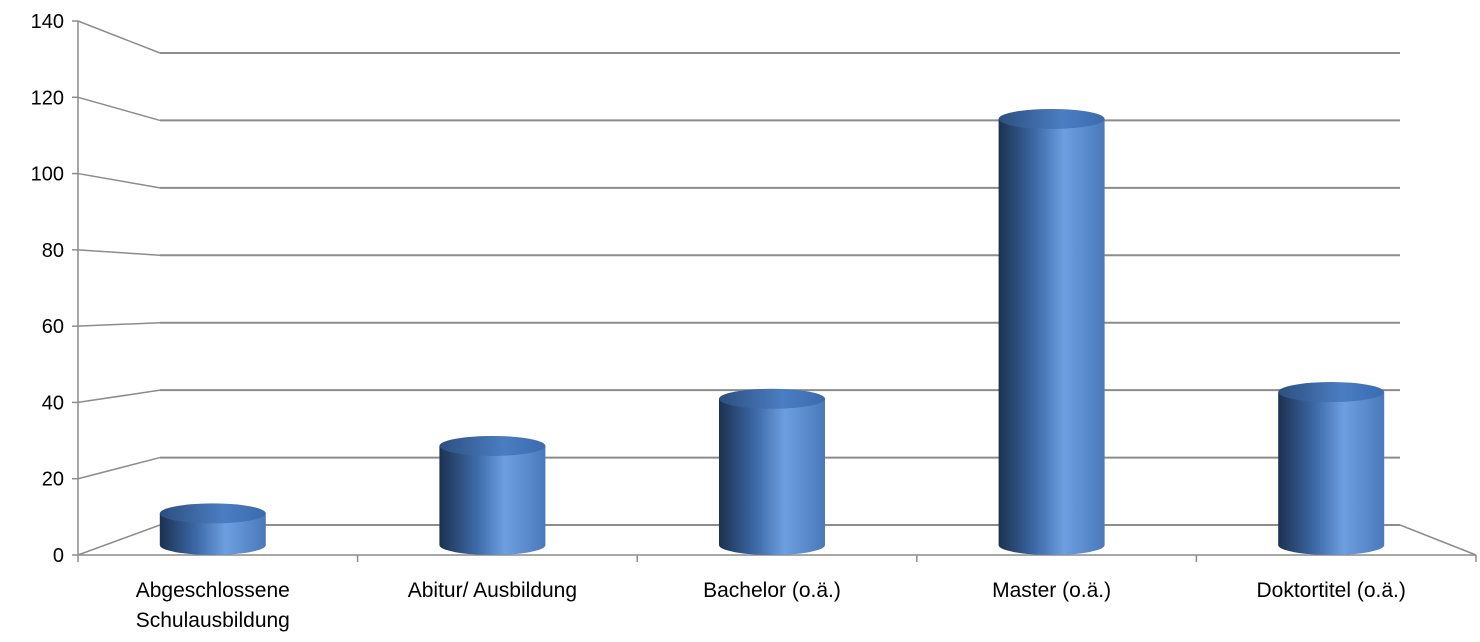 The height and width of the screenshot is (642, 1480). I want to click on floor-right-edge, so click(1438, 540).